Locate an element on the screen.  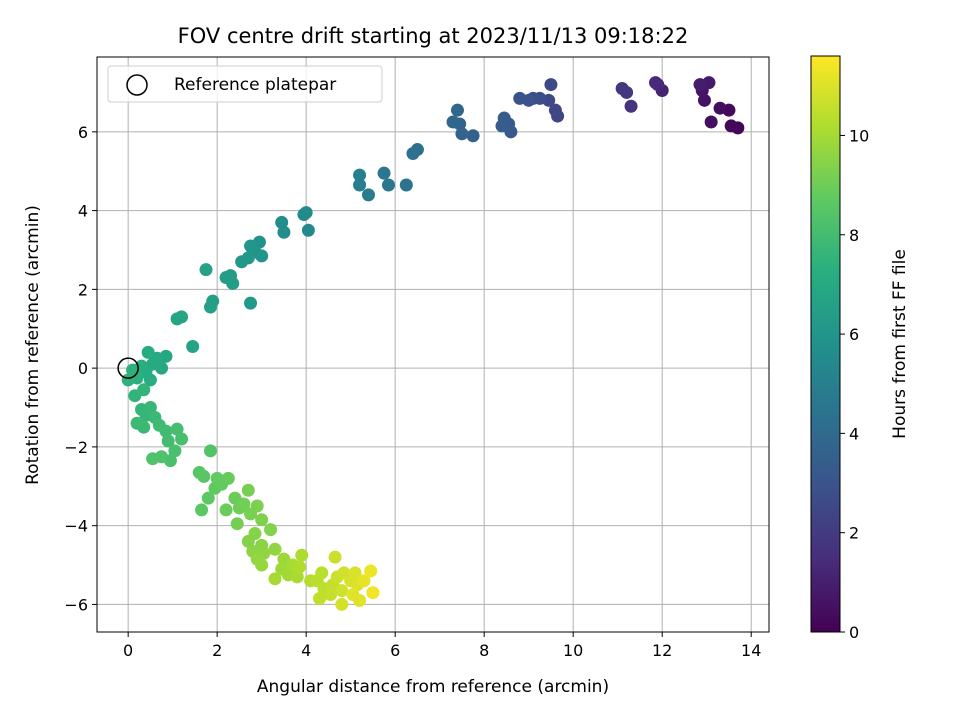
x-tick-label: 8 is located at coordinates (484, 650).